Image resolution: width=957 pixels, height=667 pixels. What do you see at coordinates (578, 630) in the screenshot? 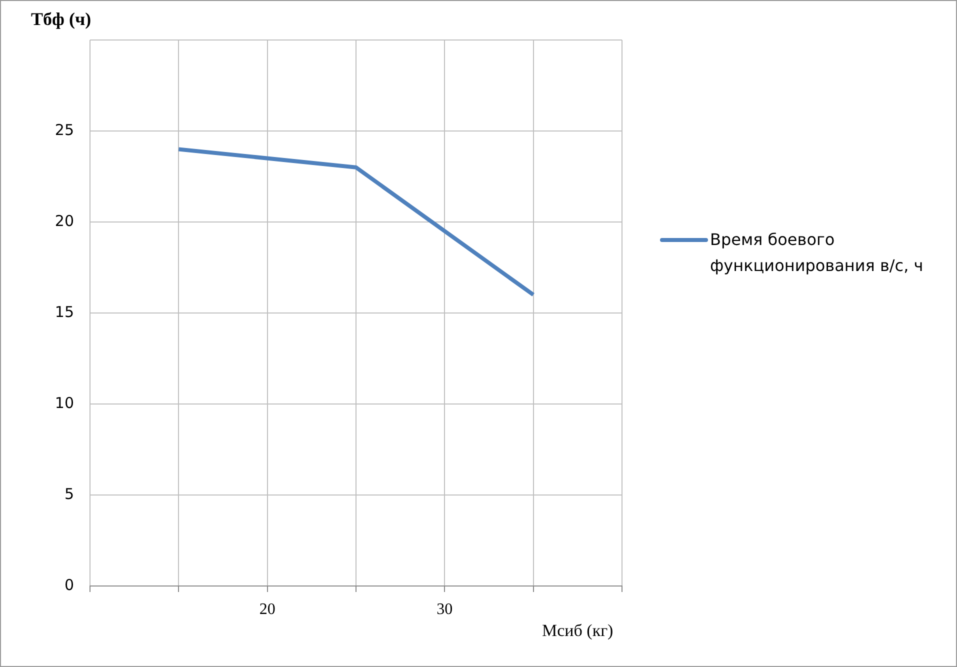
I see `x-axis-title: Мсиб (кг)` at bounding box center [578, 630].